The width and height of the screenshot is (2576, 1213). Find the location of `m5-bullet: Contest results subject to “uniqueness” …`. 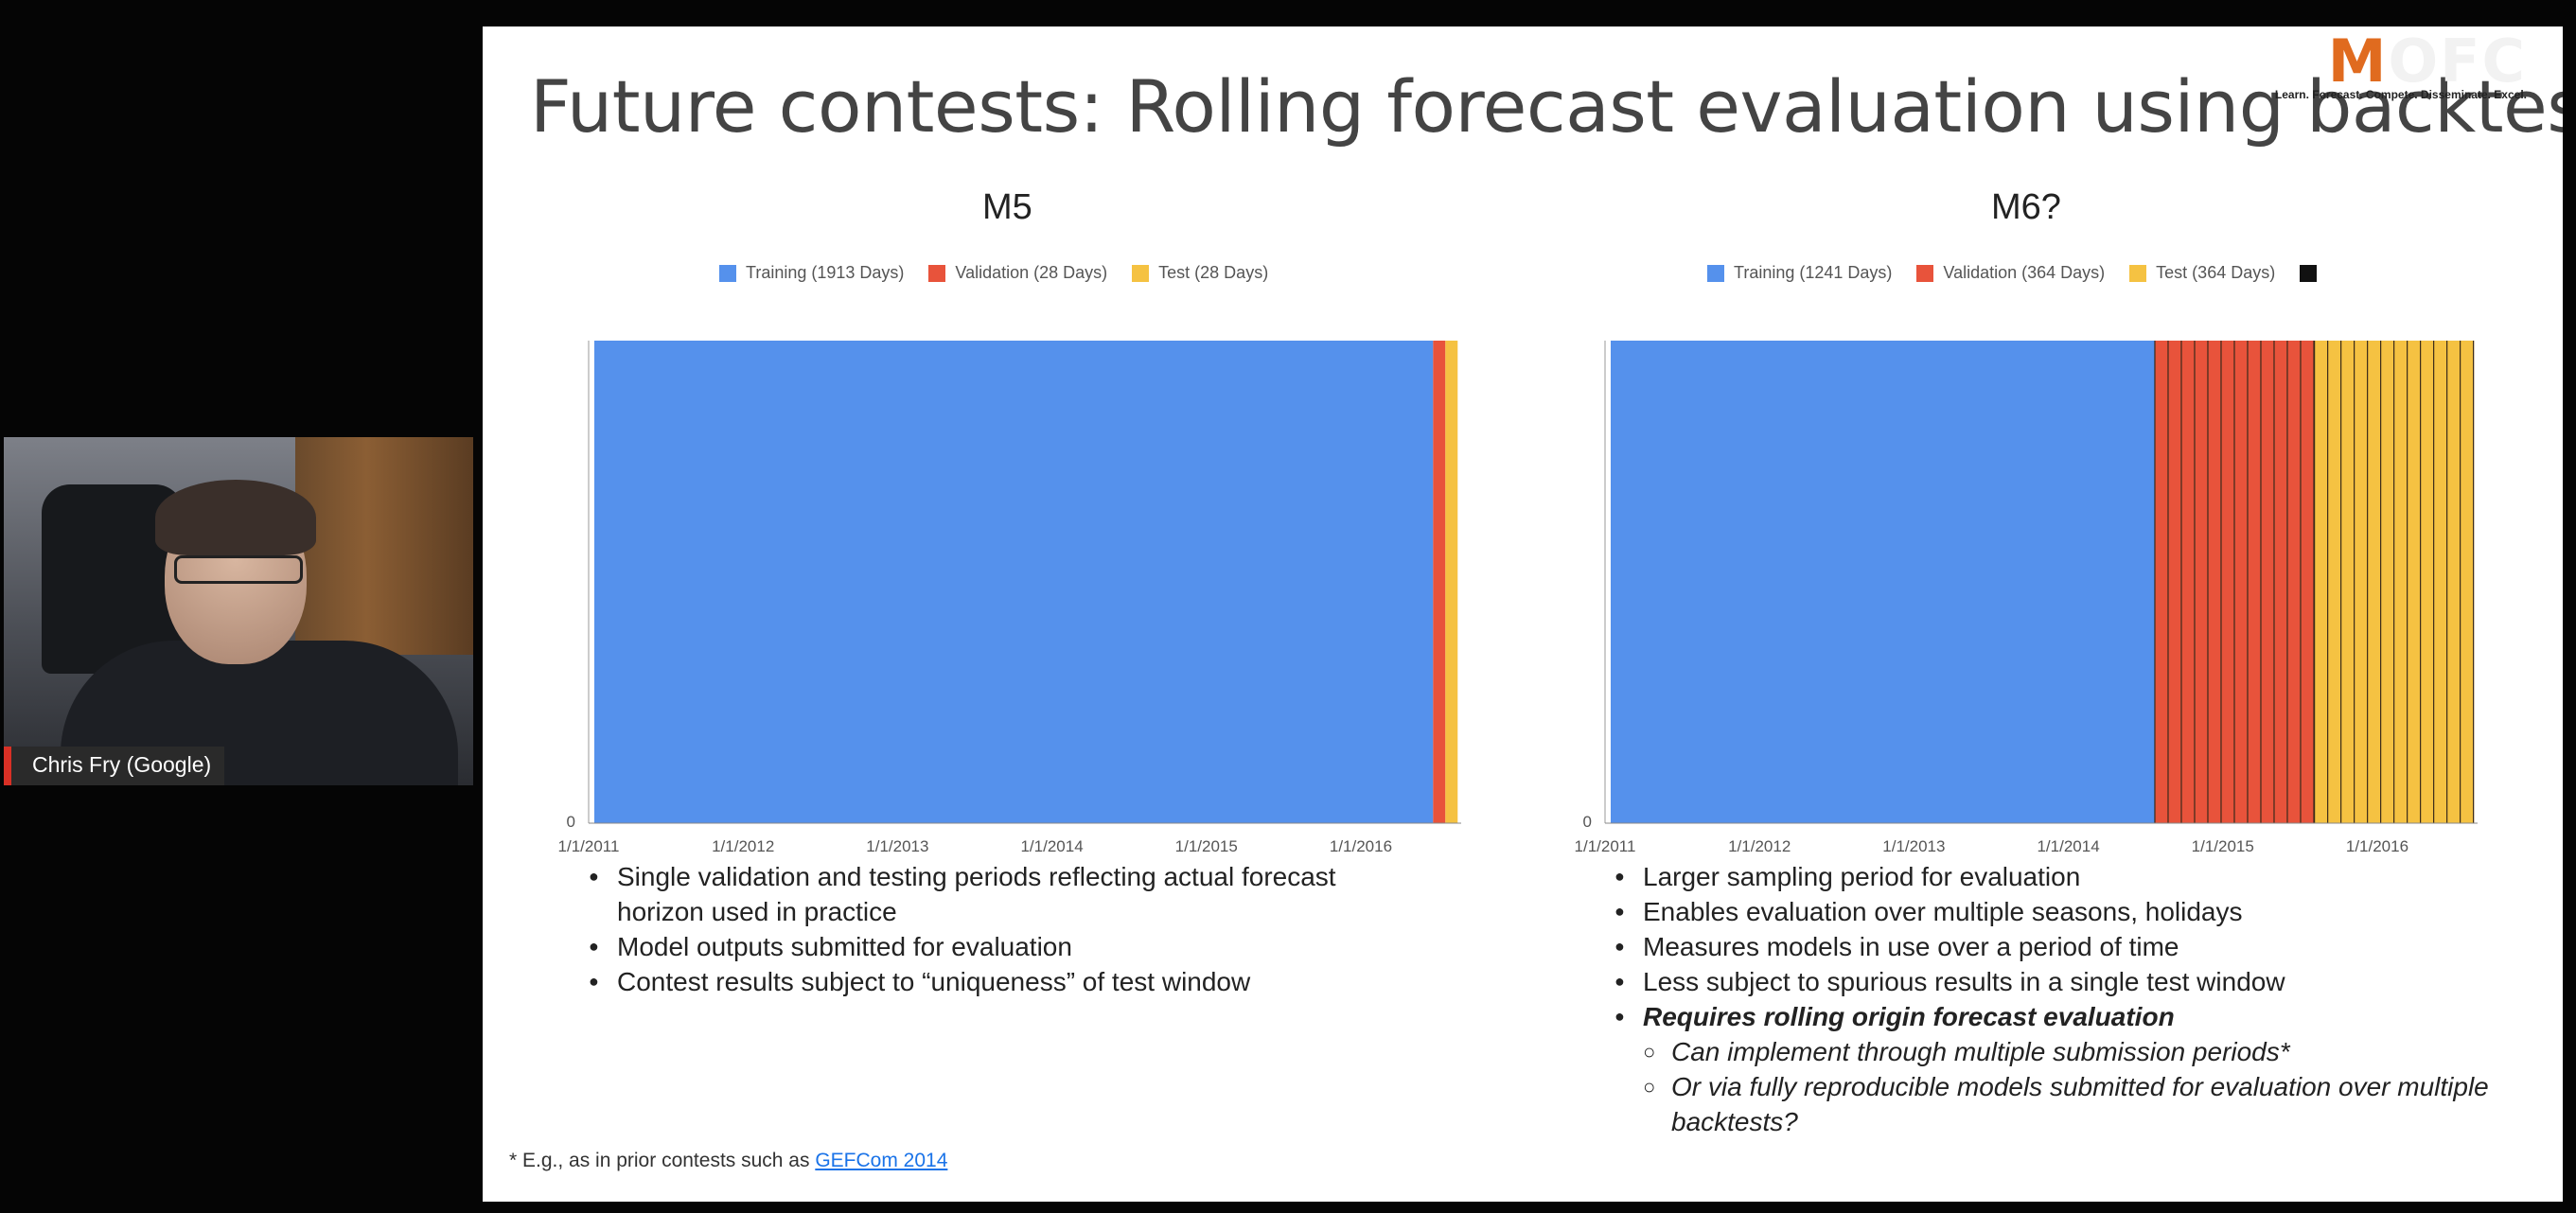

m5-bullet: Contest results subject to “uniqueness” … is located at coordinates (1005, 981).